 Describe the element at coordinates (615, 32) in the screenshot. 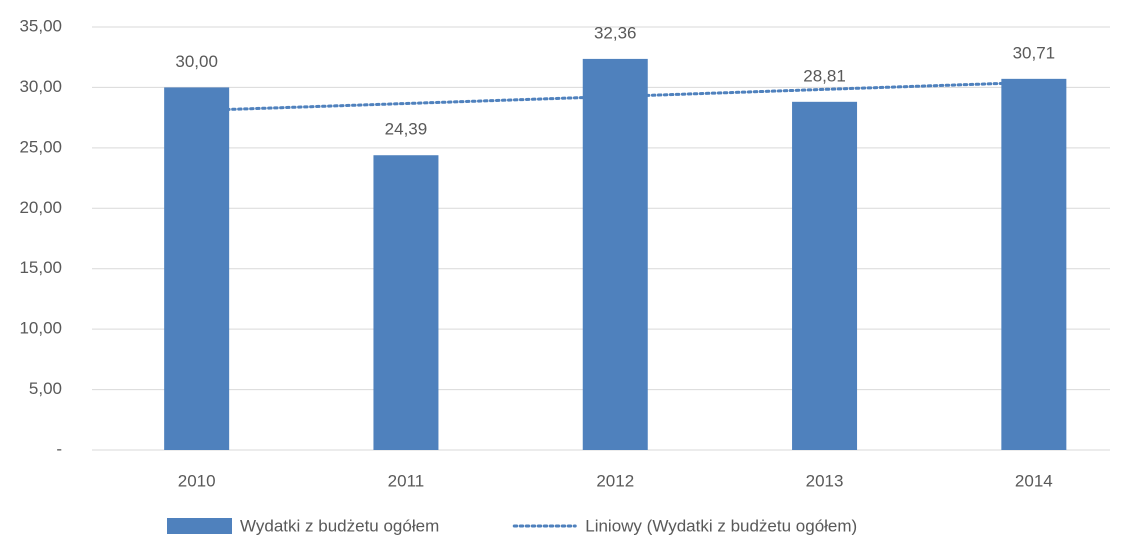

I see `data-label: 32,36` at that location.